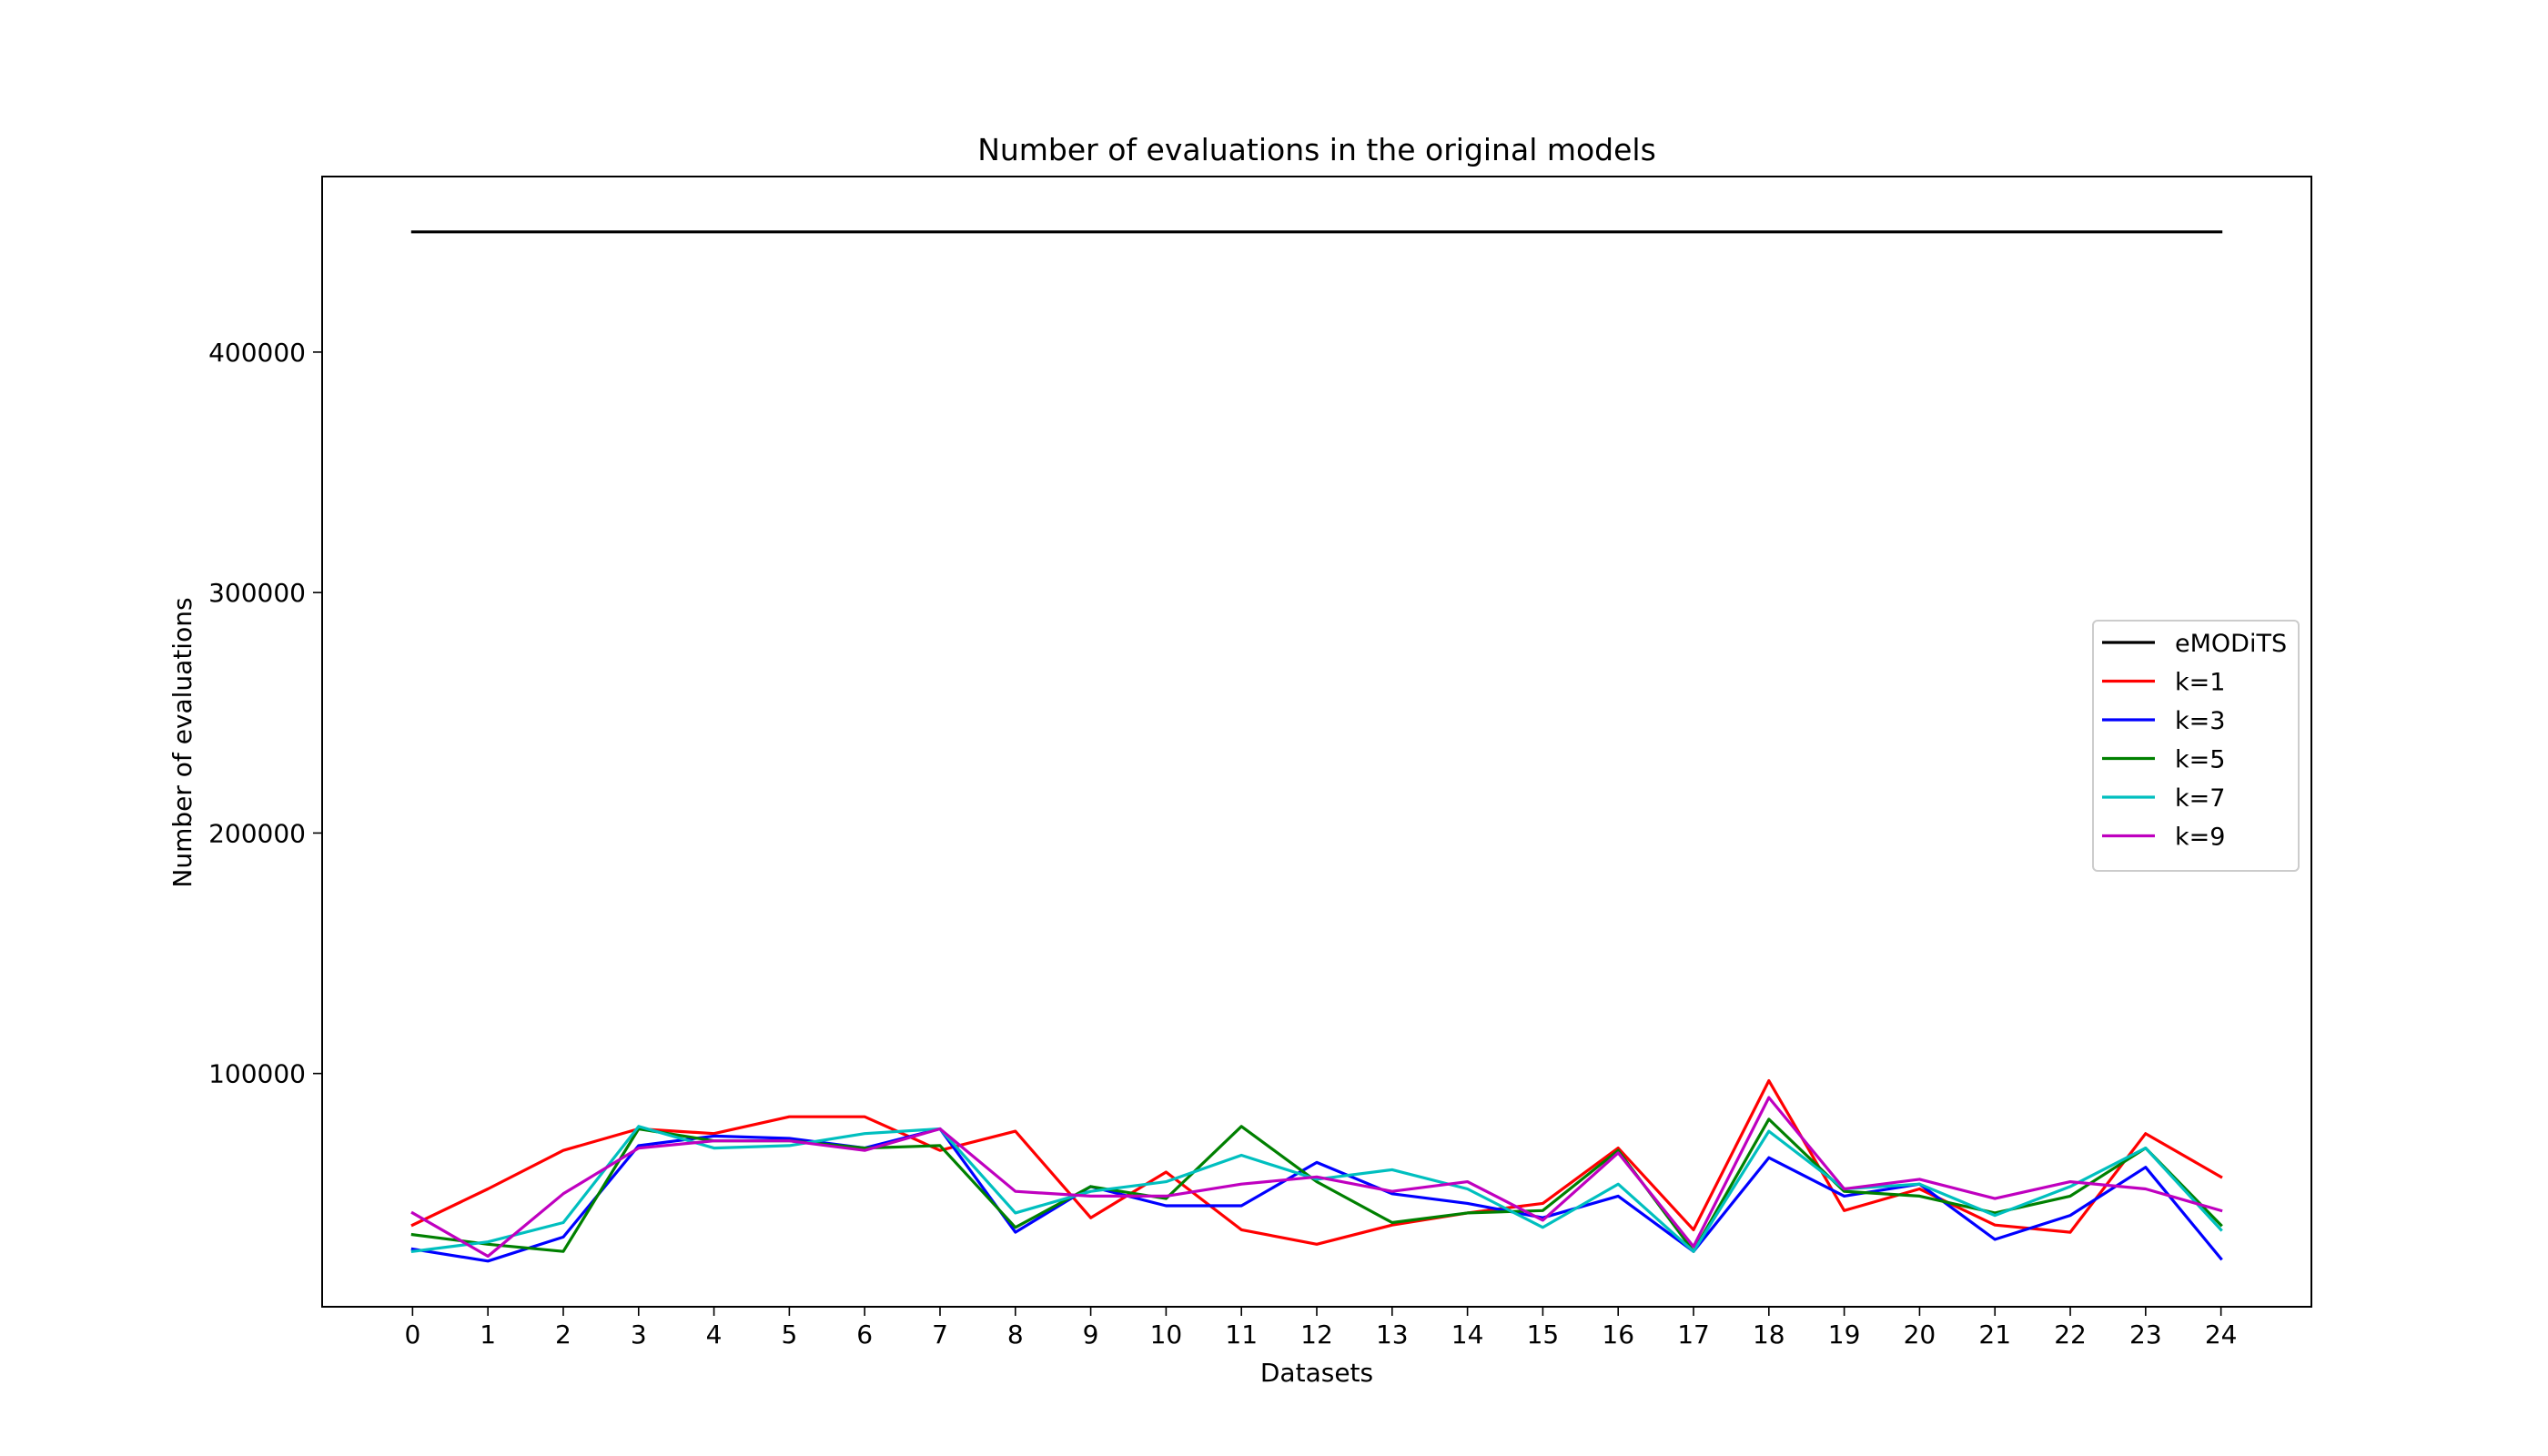 This screenshot has height=1456, width=2548. Describe the element at coordinates (1091, 1335) in the screenshot. I see `x-tick-label: 9` at that location.